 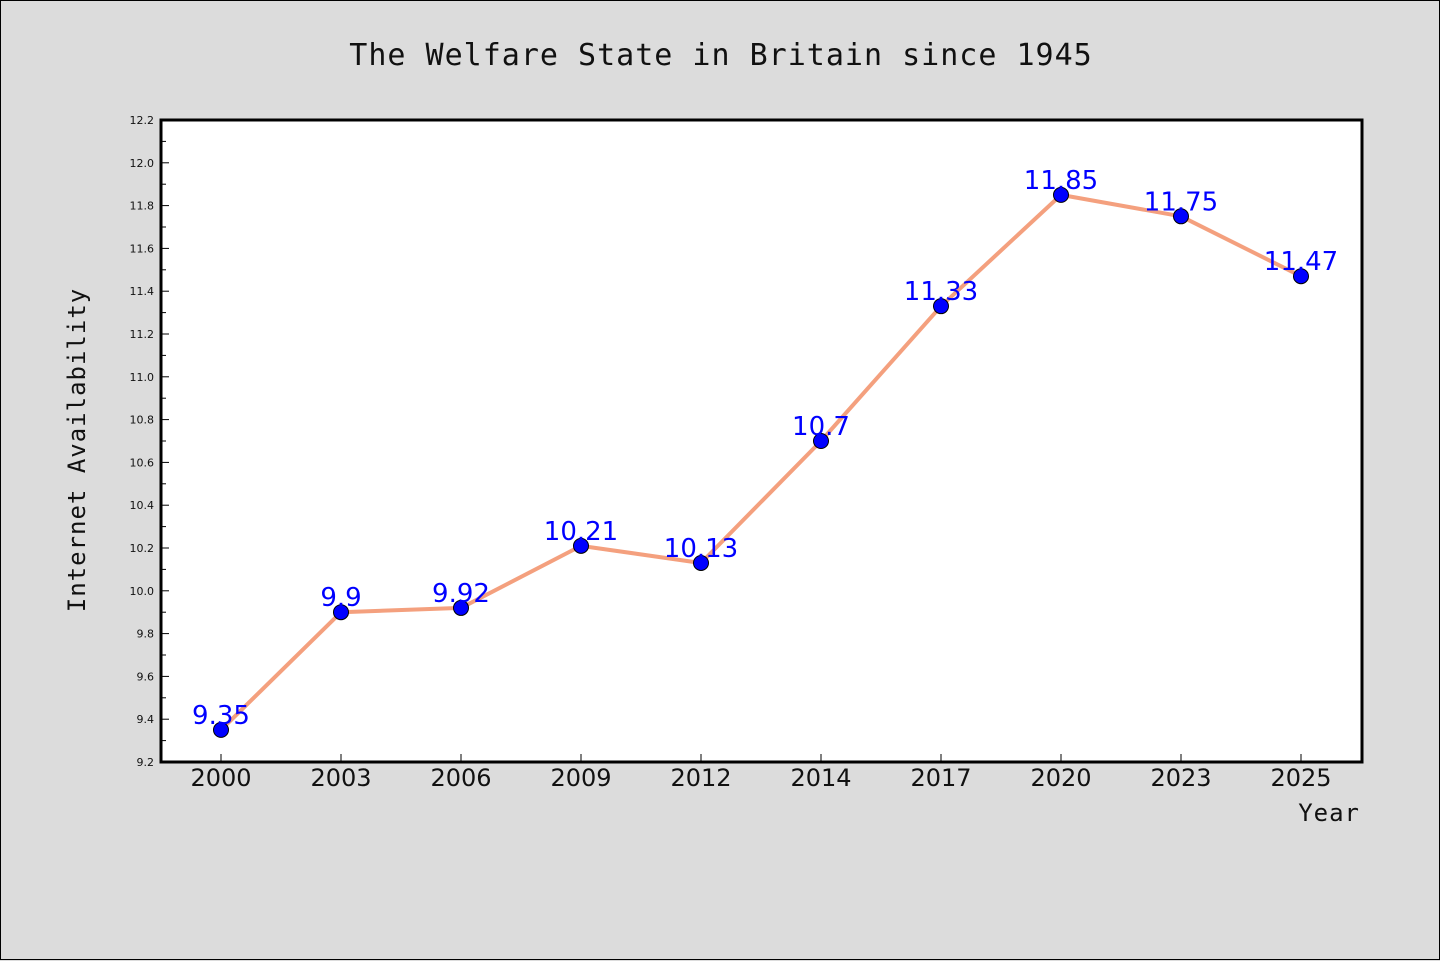 I want to click on data-label: 11.75, so click(x=1181, y=202).